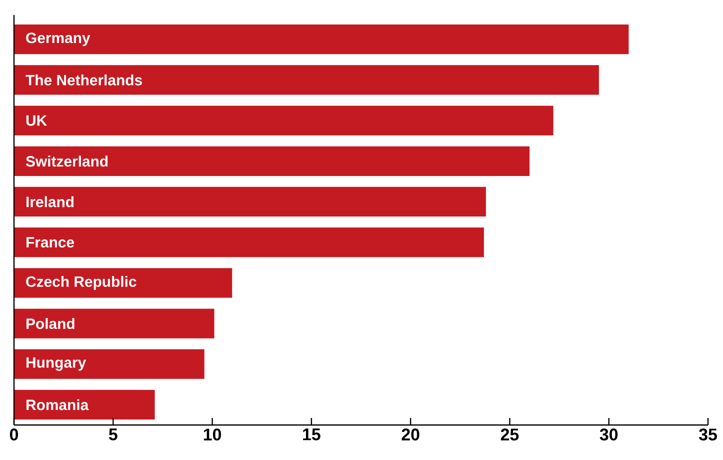 Image resolution: width=723 pixels, height=460 pixels. I want to click on x-tick-label: 35, so click(707, 434).